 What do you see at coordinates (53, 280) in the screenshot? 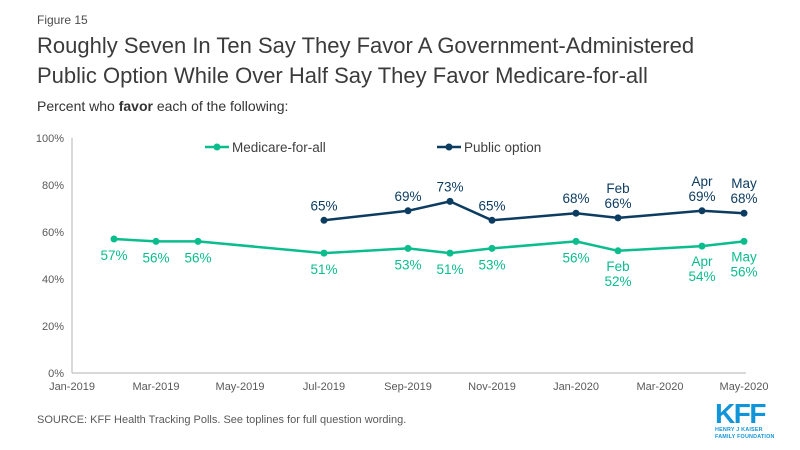
I see `y-tick-label: 40%` at bounding box center [53, 280].